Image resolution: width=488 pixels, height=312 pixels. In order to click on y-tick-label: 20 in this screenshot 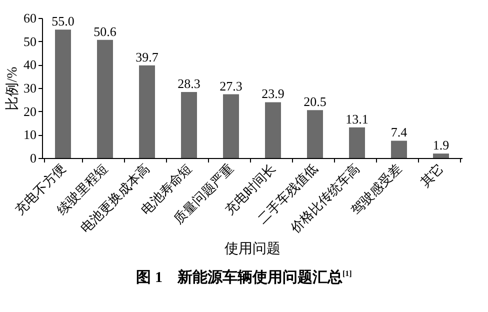, I will do `click(30, 111)`.